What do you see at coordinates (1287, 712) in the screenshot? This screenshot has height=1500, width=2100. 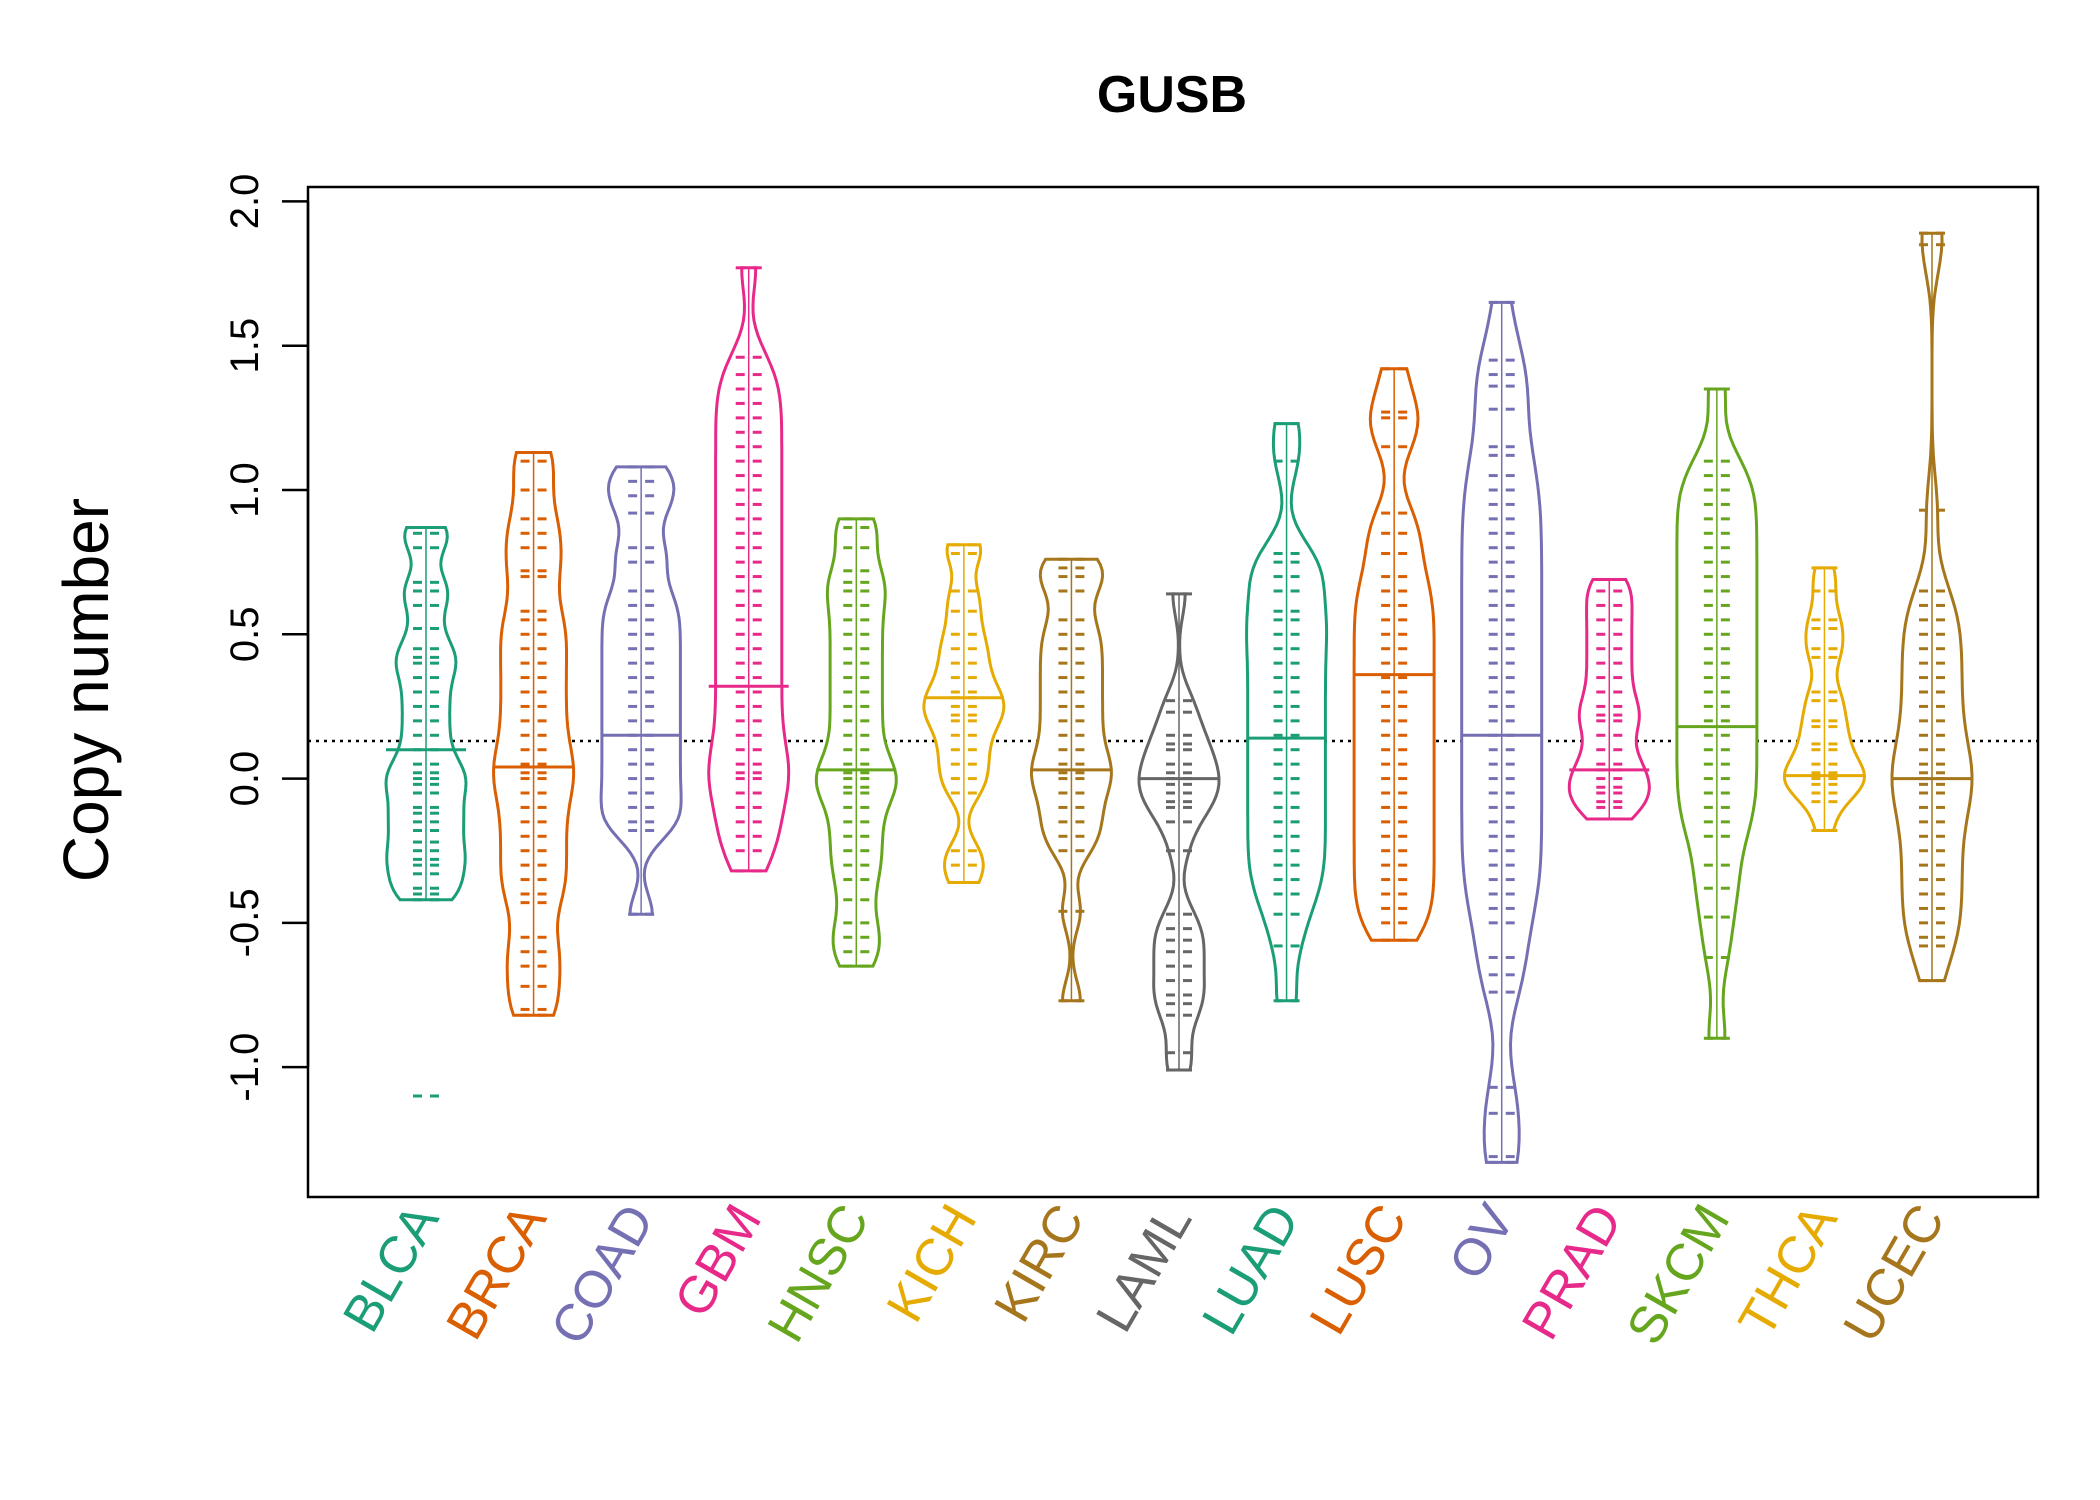 I see `bean-luad` at bounding box center [1287, 712].